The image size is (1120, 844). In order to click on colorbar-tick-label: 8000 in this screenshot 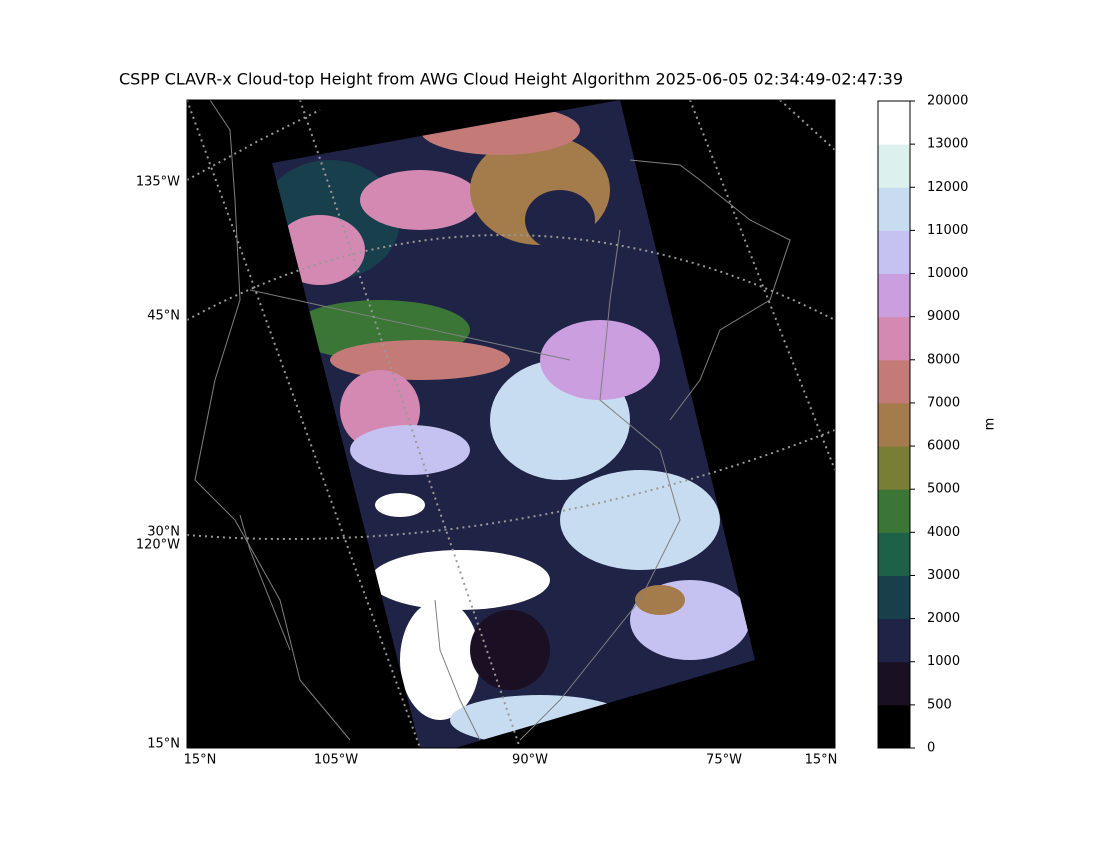, I will do `click(943, 359)`.